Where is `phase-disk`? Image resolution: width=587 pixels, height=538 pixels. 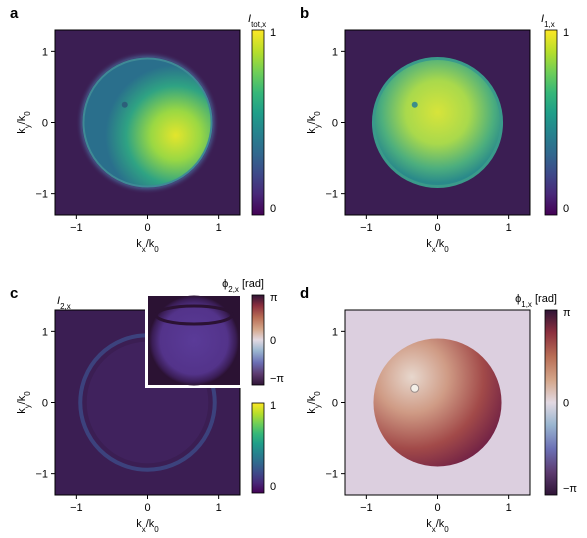
phase-disk is located at coordinates (437, 402).